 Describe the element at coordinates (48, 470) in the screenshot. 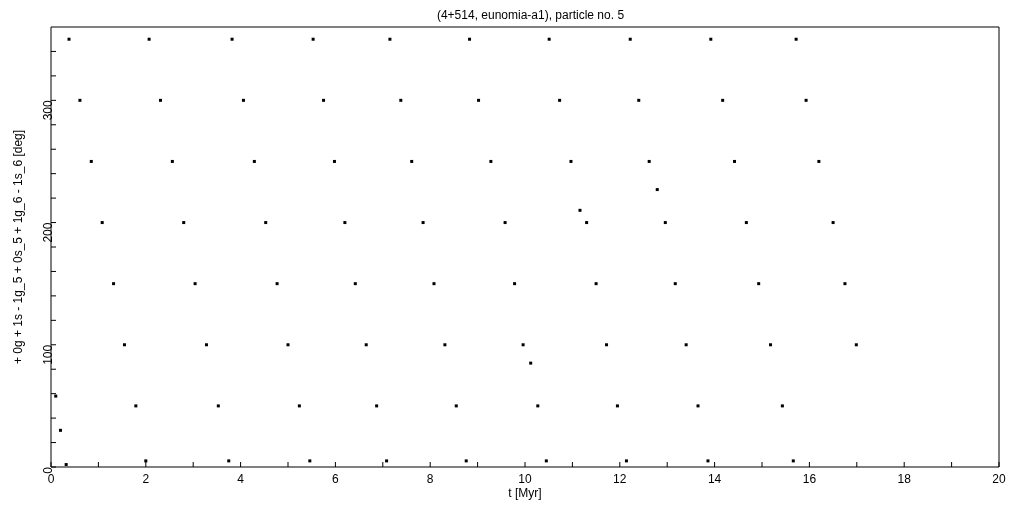

I see `y-tick-label: 0` at that location.